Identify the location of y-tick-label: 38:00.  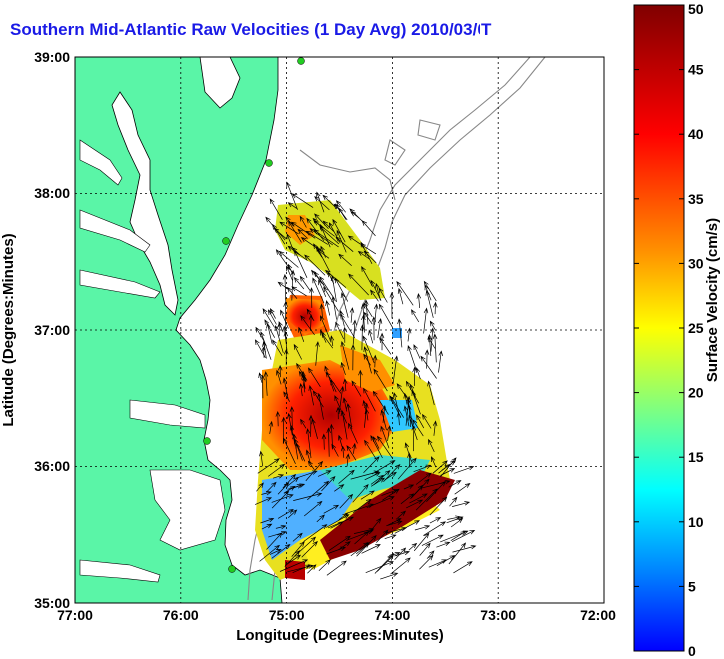
(52, 193).